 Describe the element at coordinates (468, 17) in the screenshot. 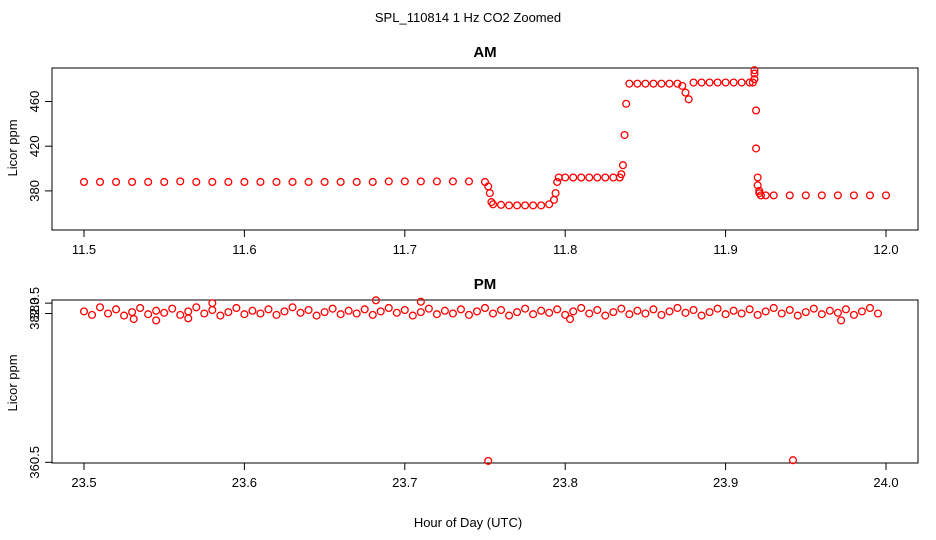

I see `chart-title: SPL_110814 1 Hz CO2 Zoomed` at that location.